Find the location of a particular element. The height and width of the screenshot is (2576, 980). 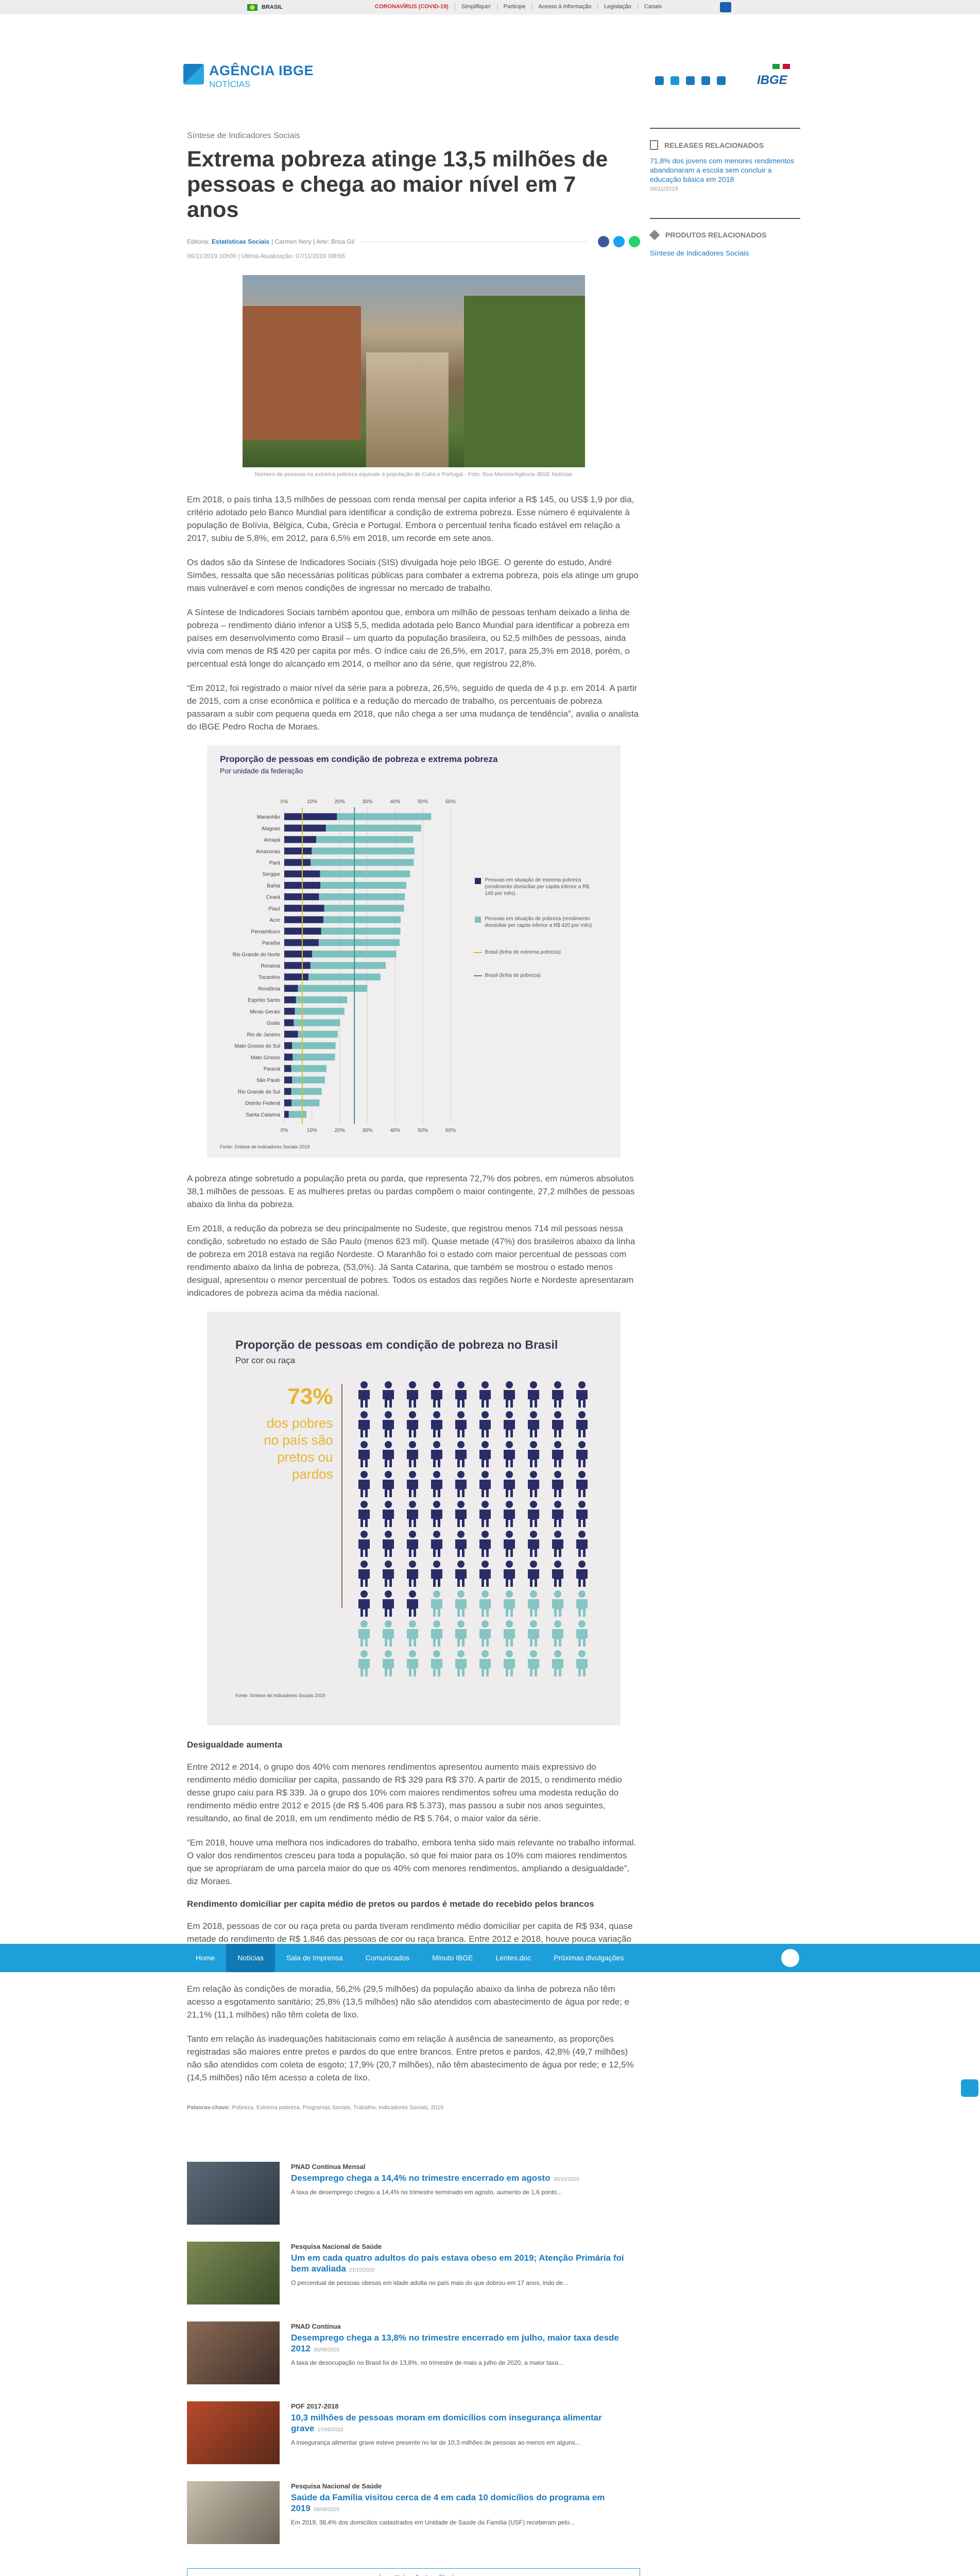

flag-br is located at coordinates (776, 66).